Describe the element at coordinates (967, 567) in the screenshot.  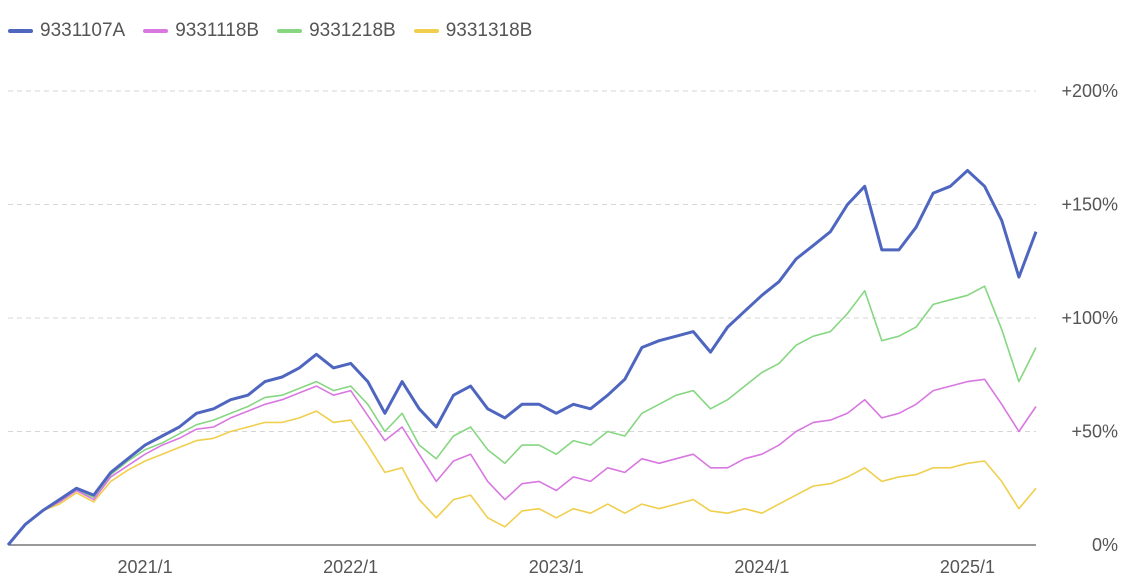
I see `x-tick-label: 2025/1` at that location.